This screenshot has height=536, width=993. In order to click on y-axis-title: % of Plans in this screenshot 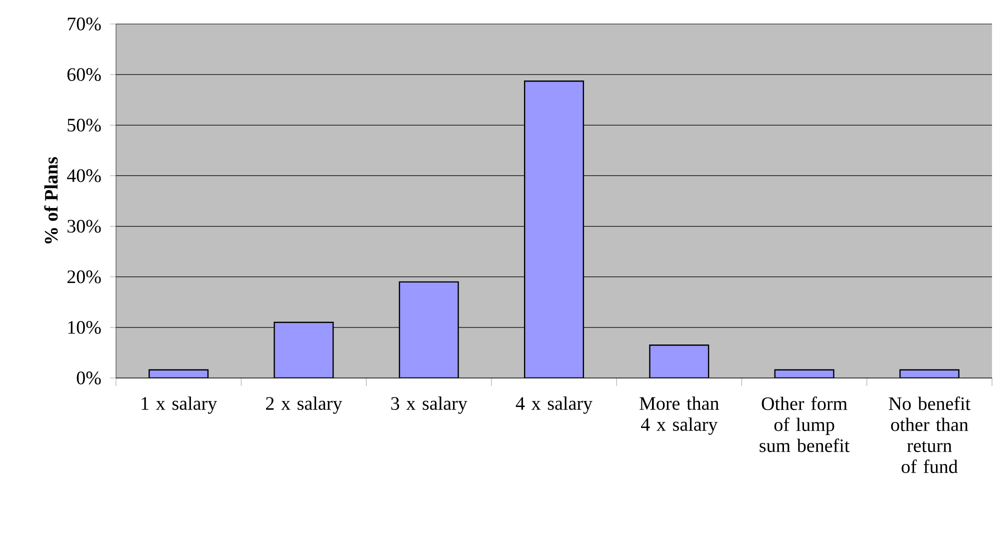, I will do `click(51, 200)`.